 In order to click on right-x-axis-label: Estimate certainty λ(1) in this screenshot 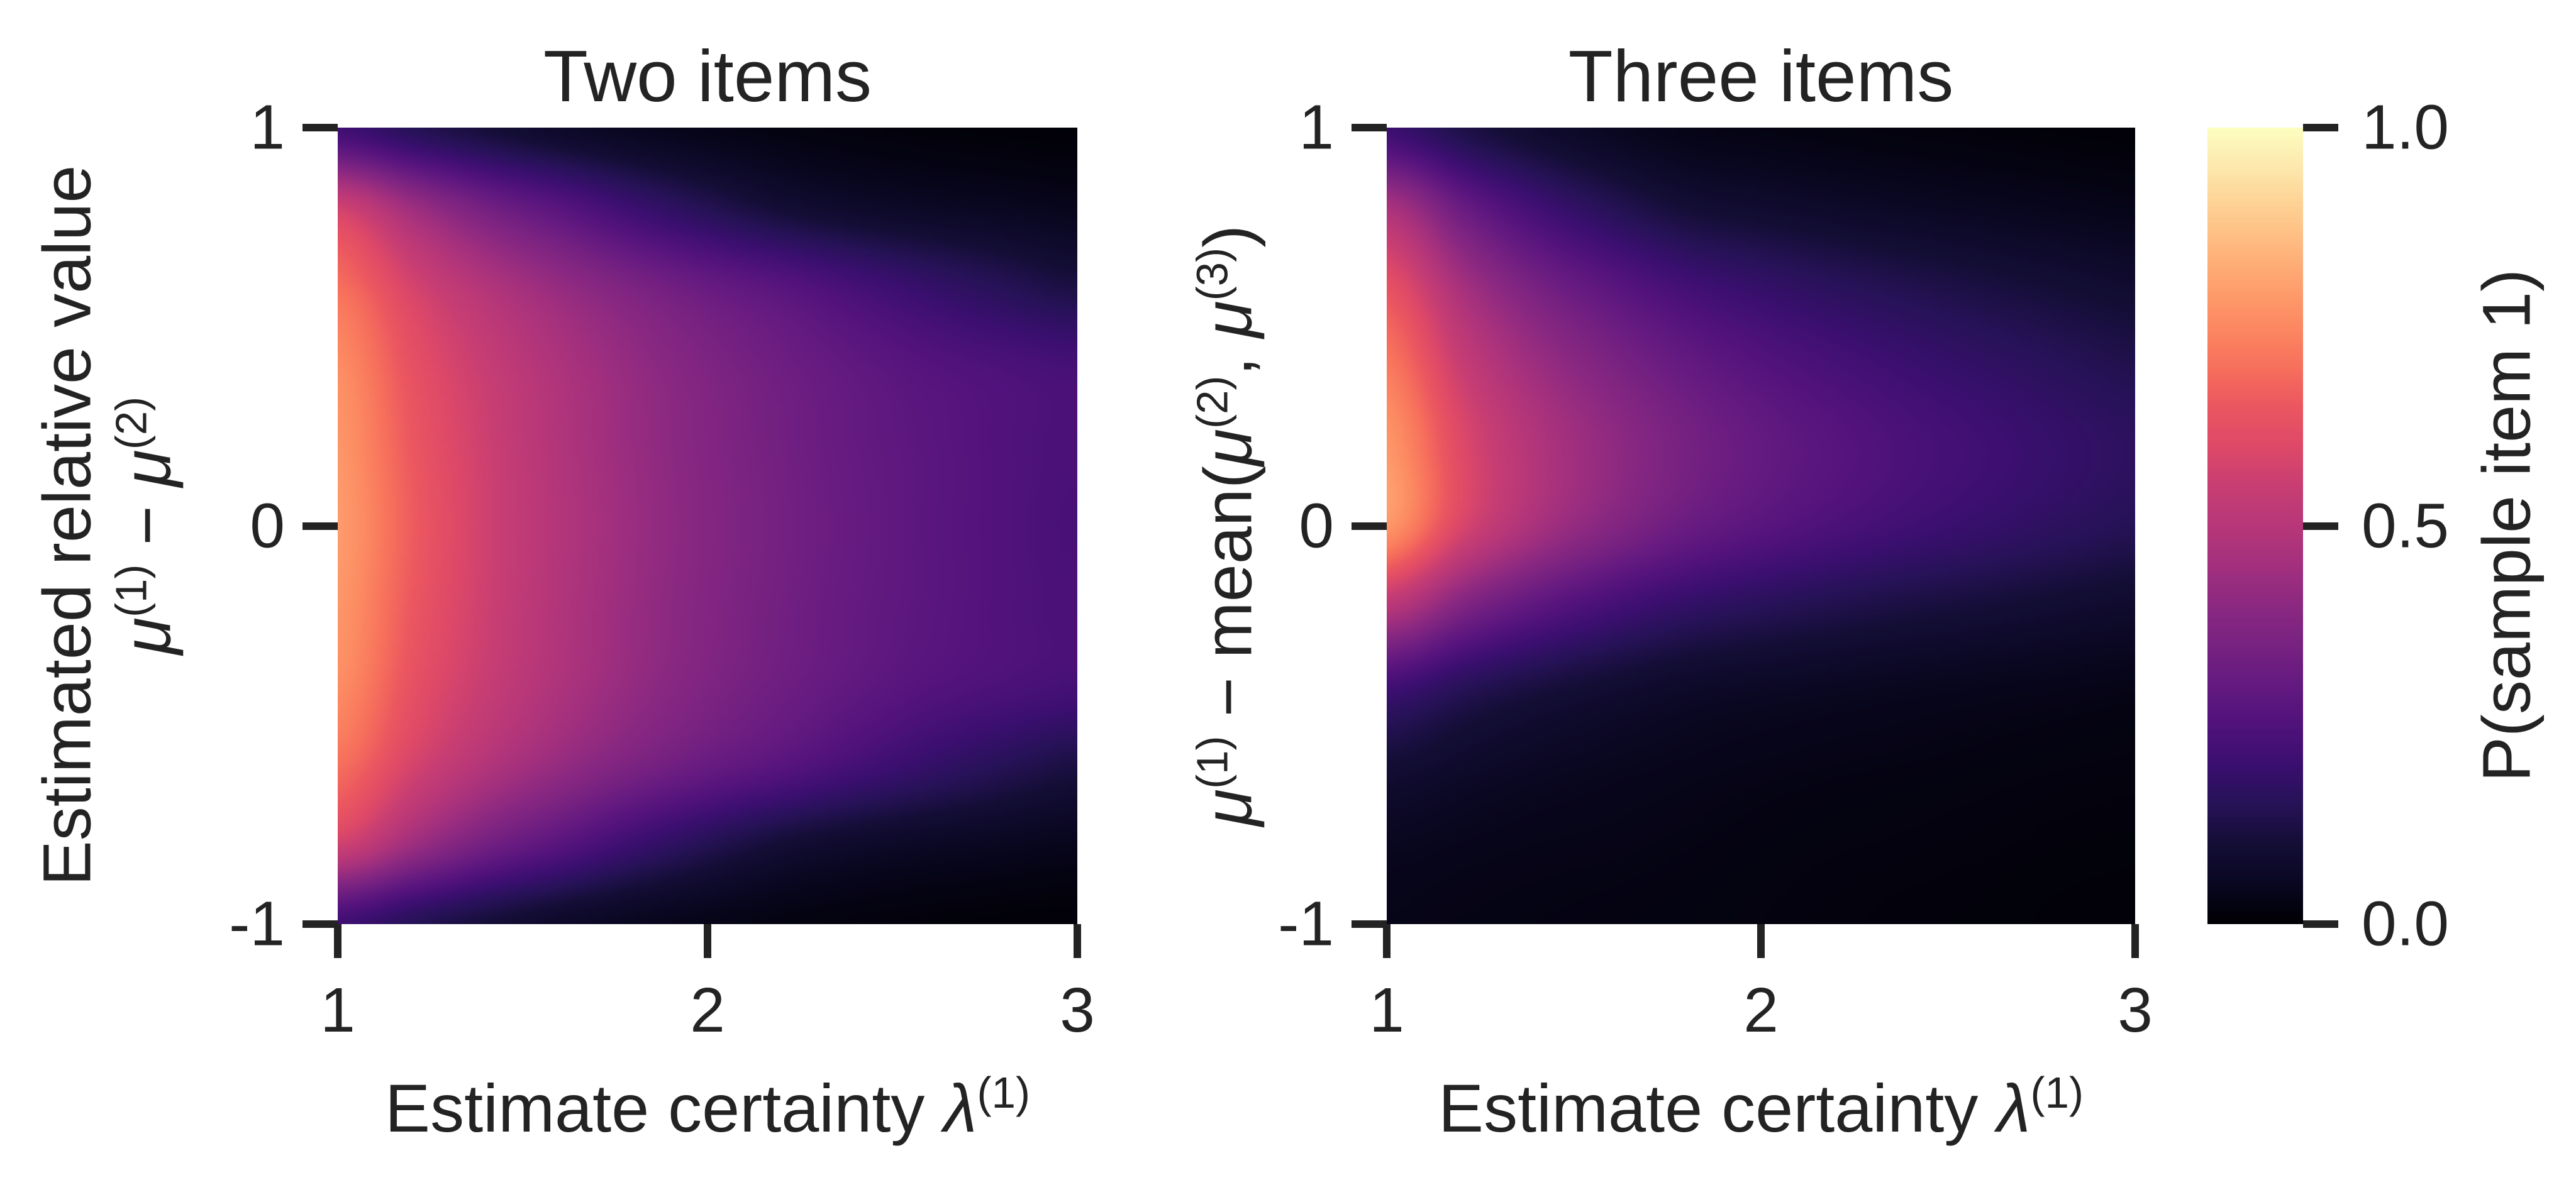, I will do `click(1761, 1107)`.